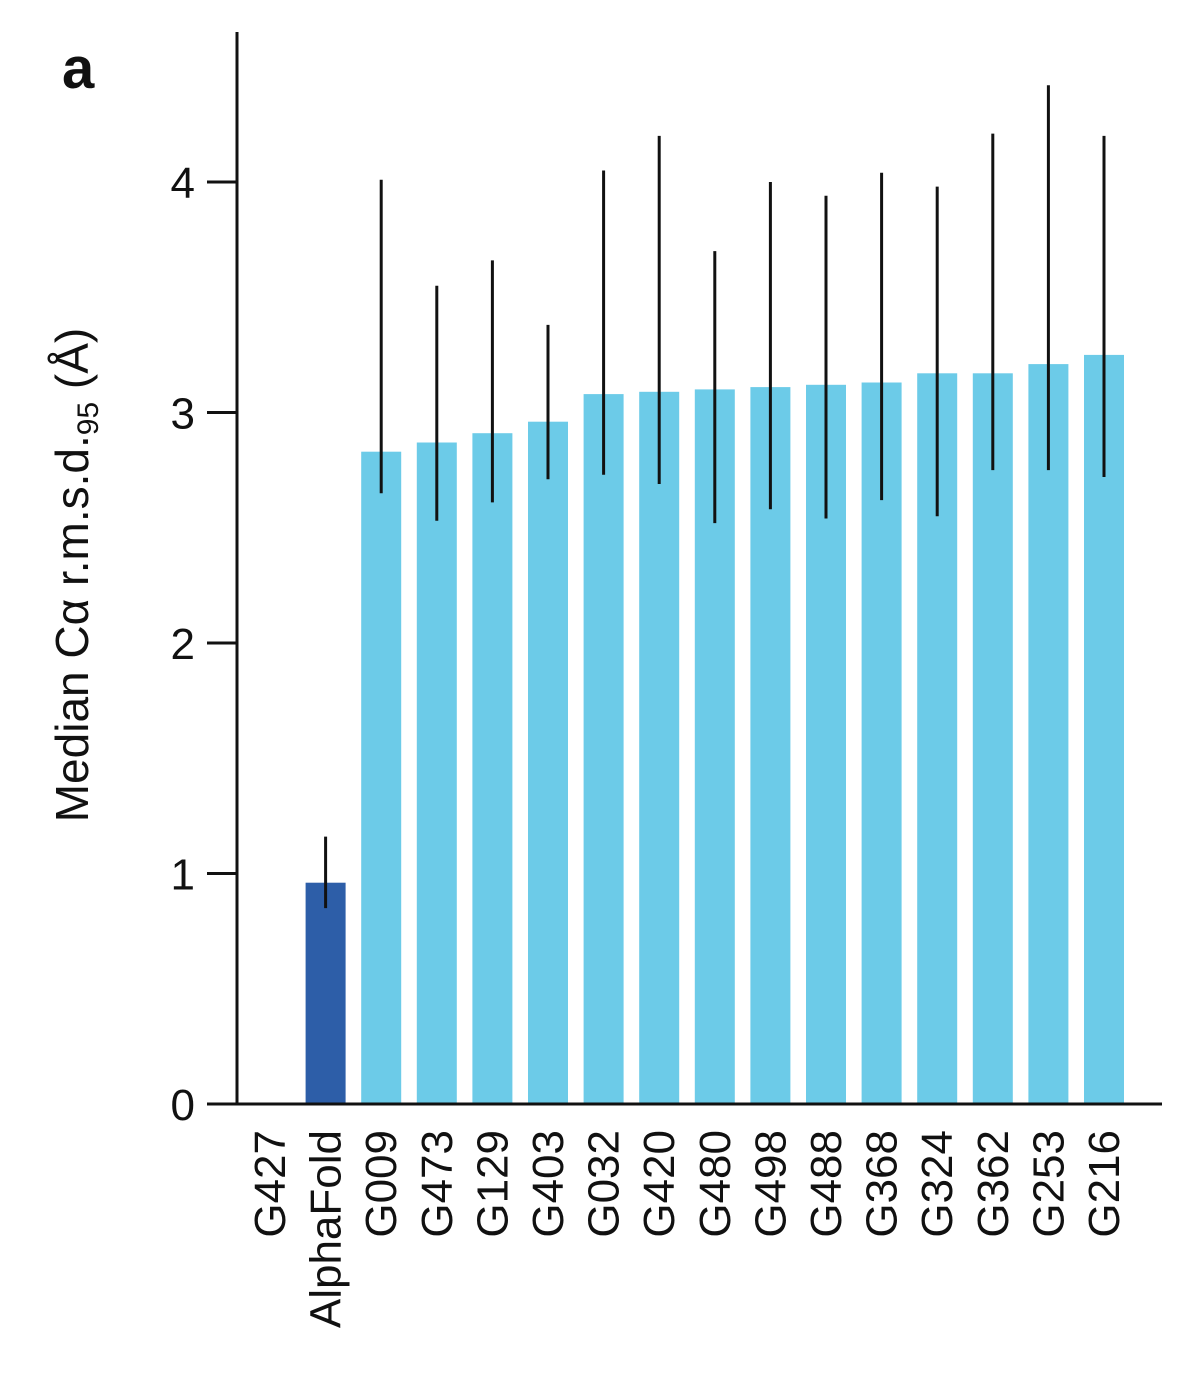 Image resolution: width=1187 pixels, height=1391 pixels. Describe the element at coordinates (436, 773) in the screenshot. I see `bar-g473` at that location.